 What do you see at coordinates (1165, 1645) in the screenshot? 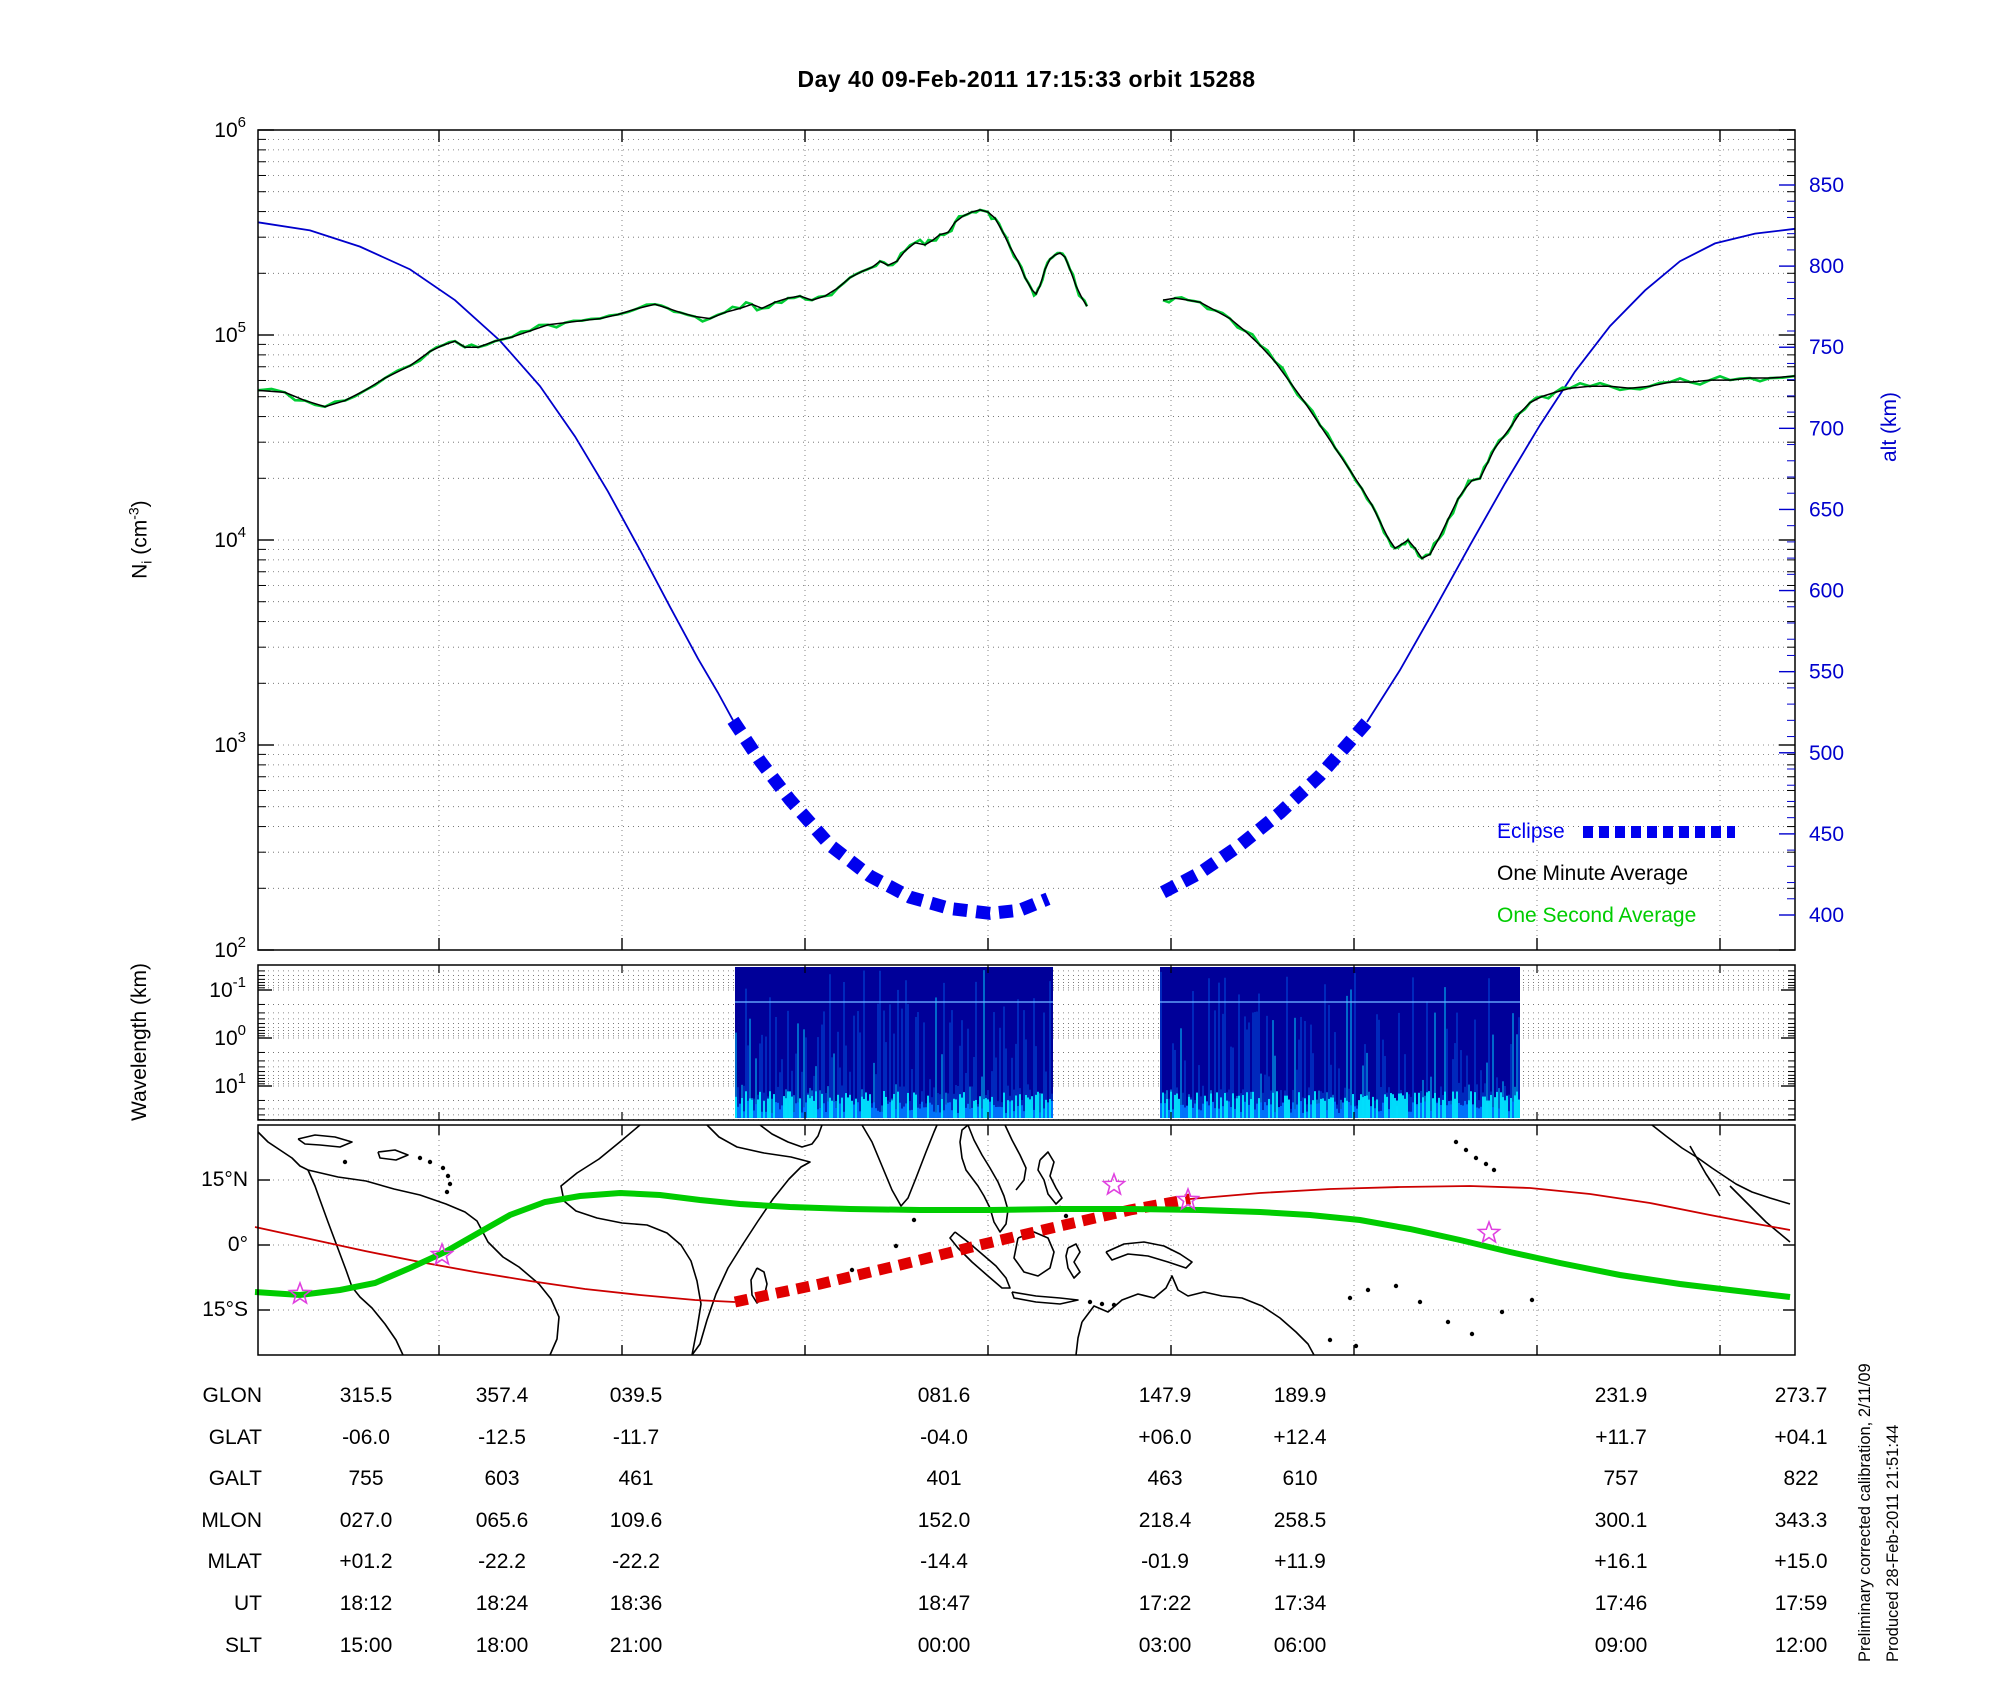
I see `table-cell-slt-5: 03:00` at bounding box center [1165, 1645].